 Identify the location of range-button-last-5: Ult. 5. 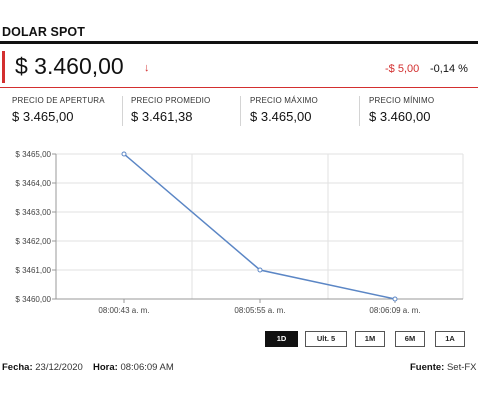
(326, 339).